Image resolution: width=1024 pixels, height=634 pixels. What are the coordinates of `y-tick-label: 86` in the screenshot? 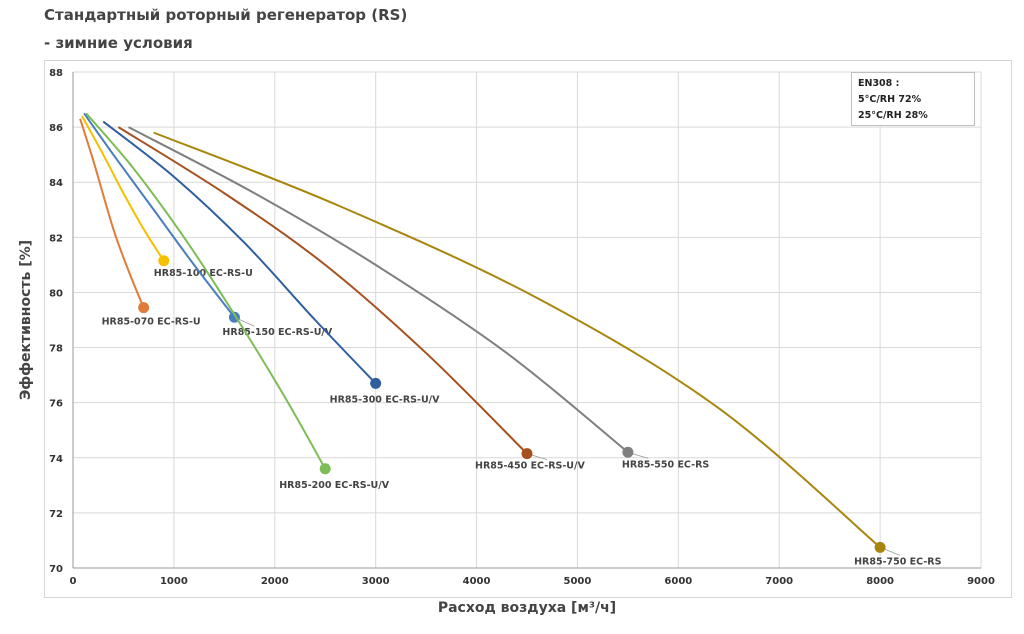 It's located at (56, 128).